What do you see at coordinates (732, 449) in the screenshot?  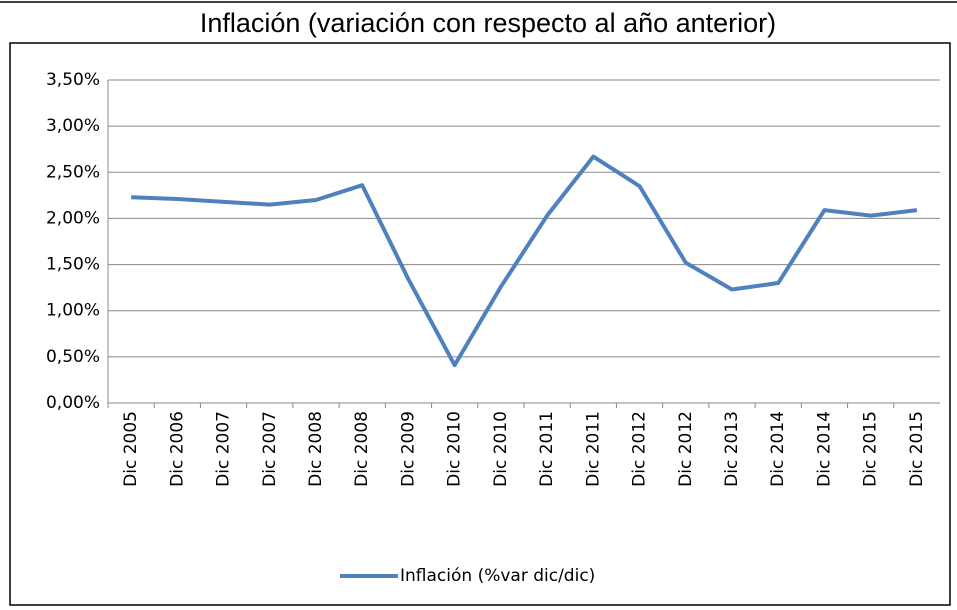 I see `x-tick-label: Dic 2013` at bounding box center [732, 449].